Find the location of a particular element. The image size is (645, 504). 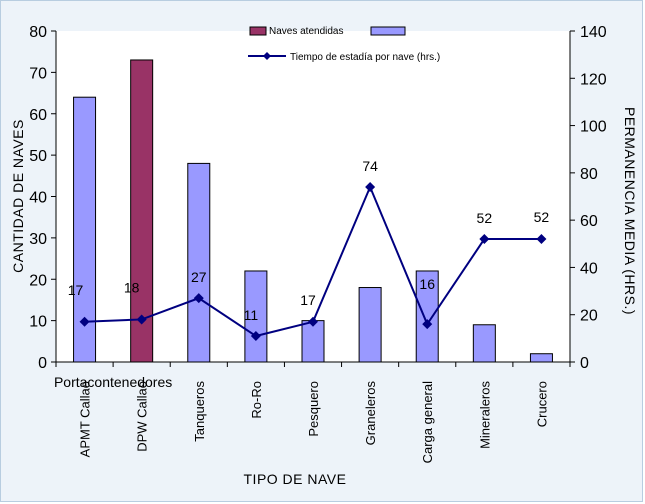

line-data-label: 74 is located at coordinates (370, 166).